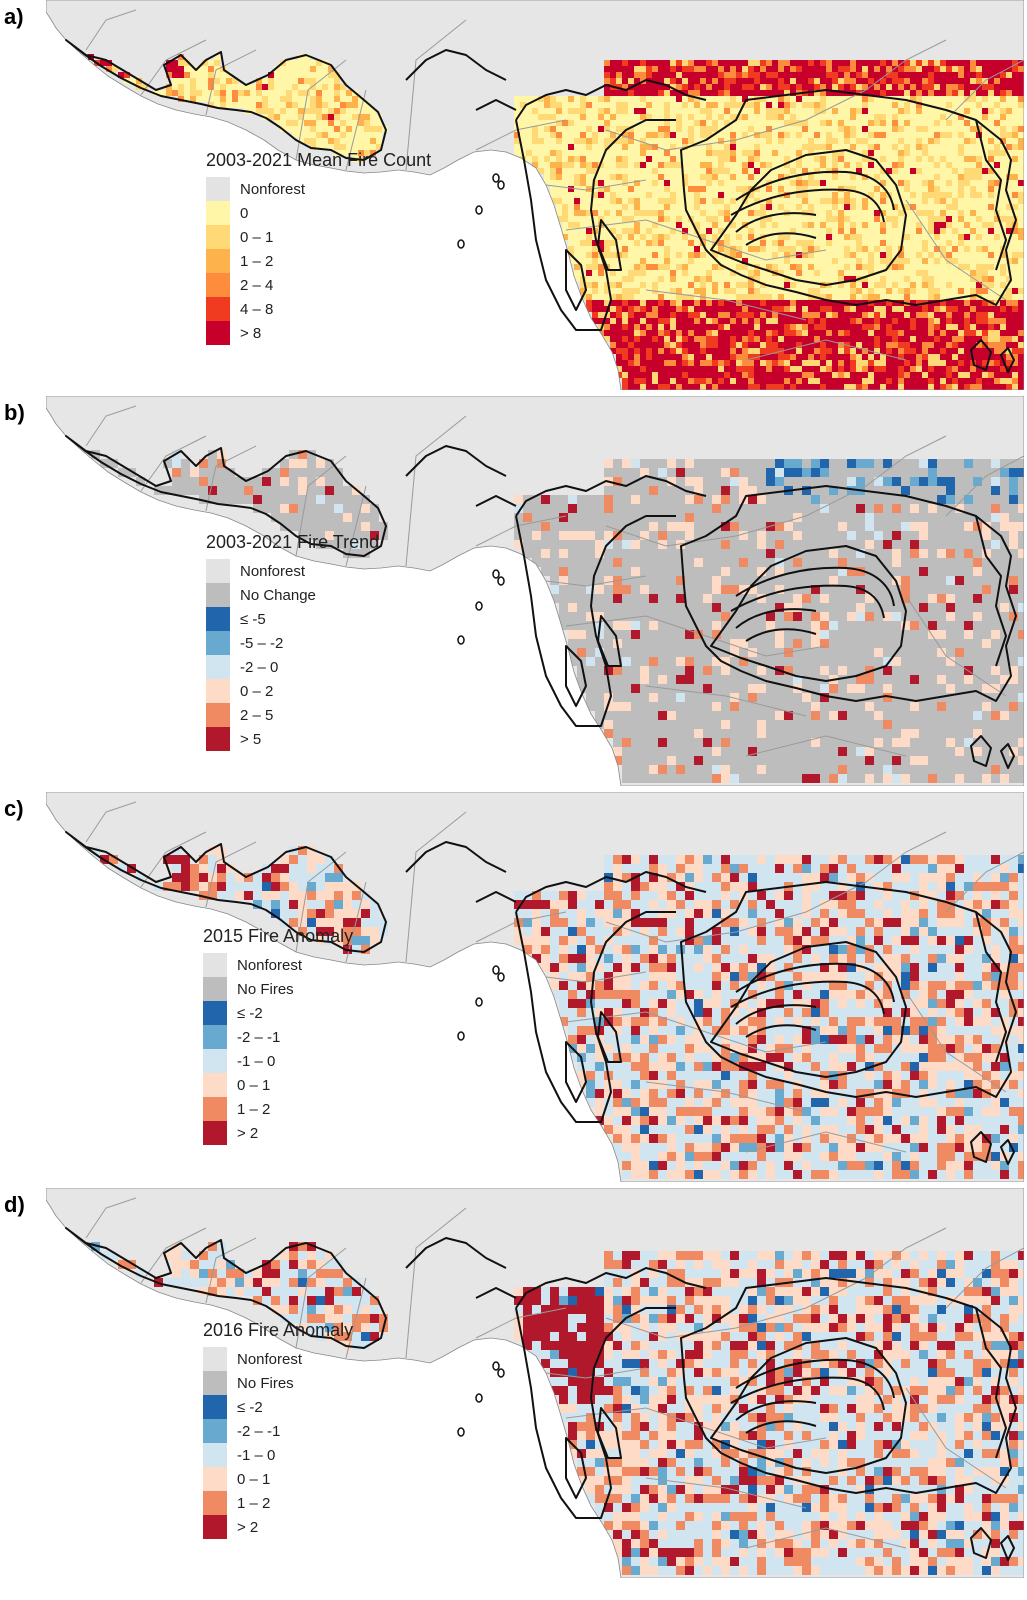  I want to click on legend-item: > 5, so click(346, 739).